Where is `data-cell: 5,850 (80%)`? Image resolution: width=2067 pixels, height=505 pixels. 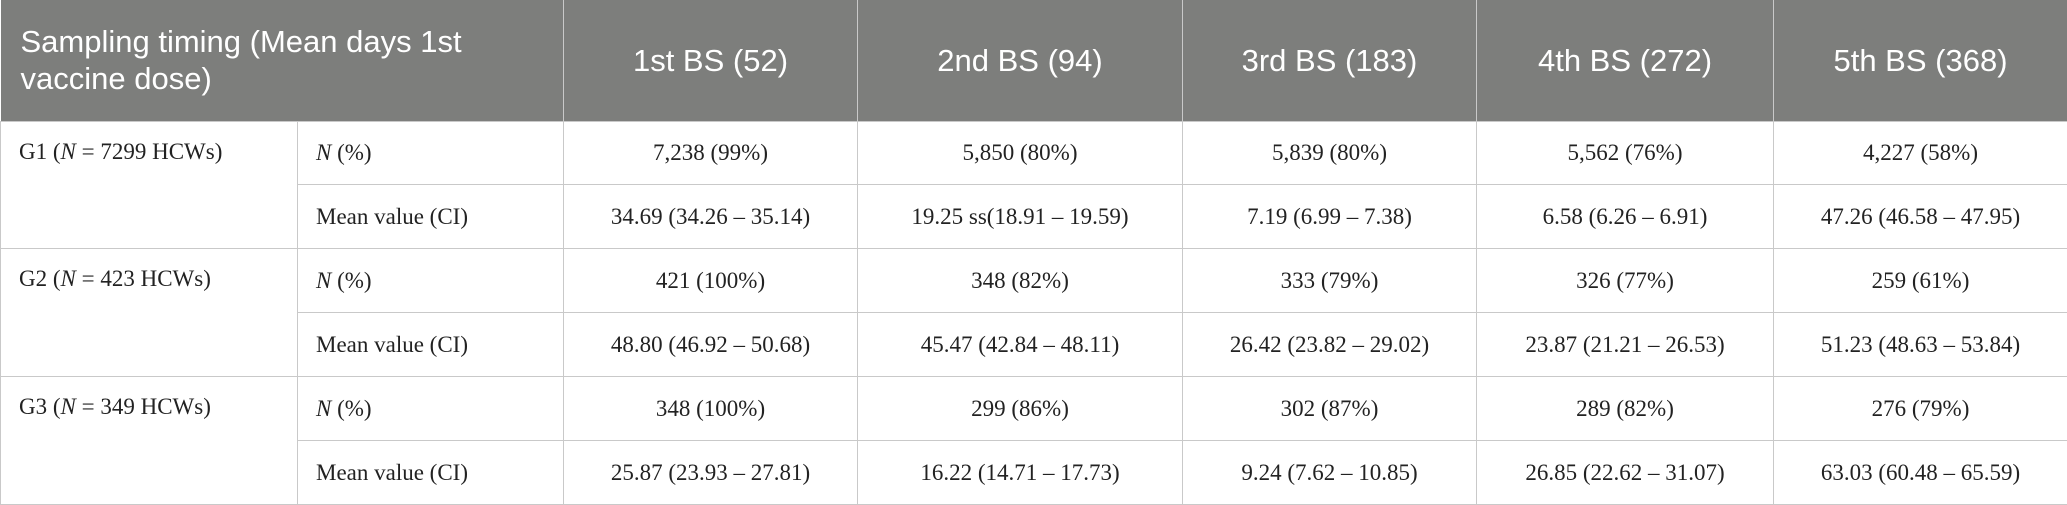
data-cell: 5,850 (80%) is located at coordinates (1020, 153).